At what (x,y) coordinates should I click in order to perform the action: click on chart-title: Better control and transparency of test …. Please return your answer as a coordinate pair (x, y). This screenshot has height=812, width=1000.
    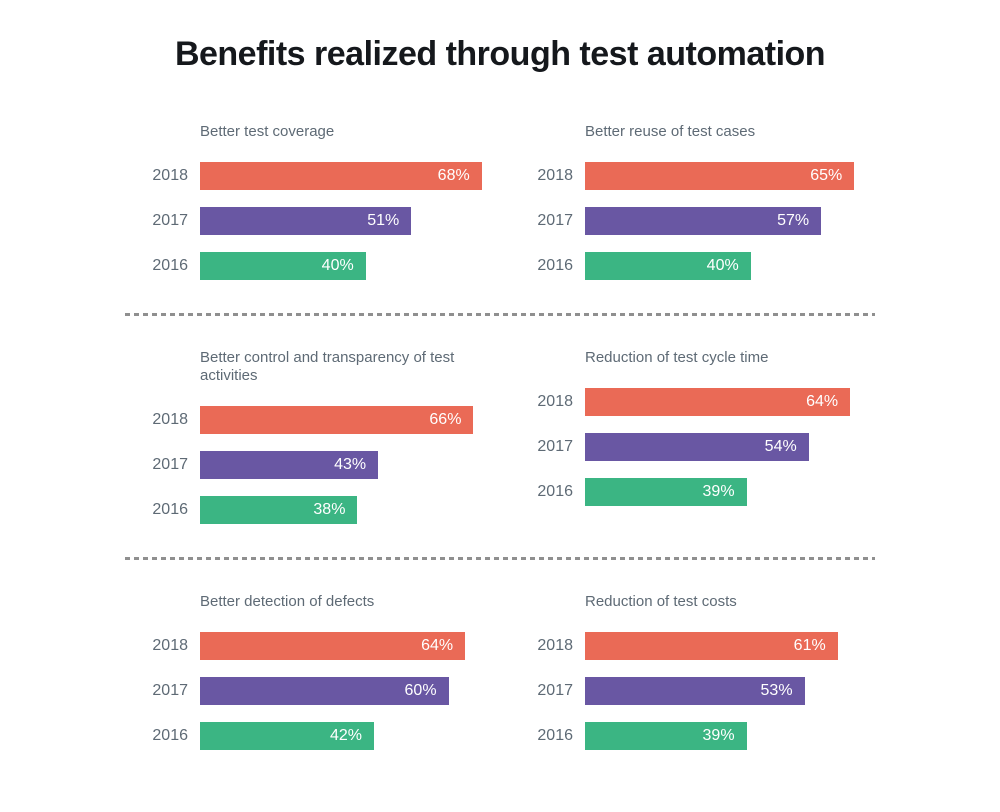
    Looking at the image, I should click on (327, 366).